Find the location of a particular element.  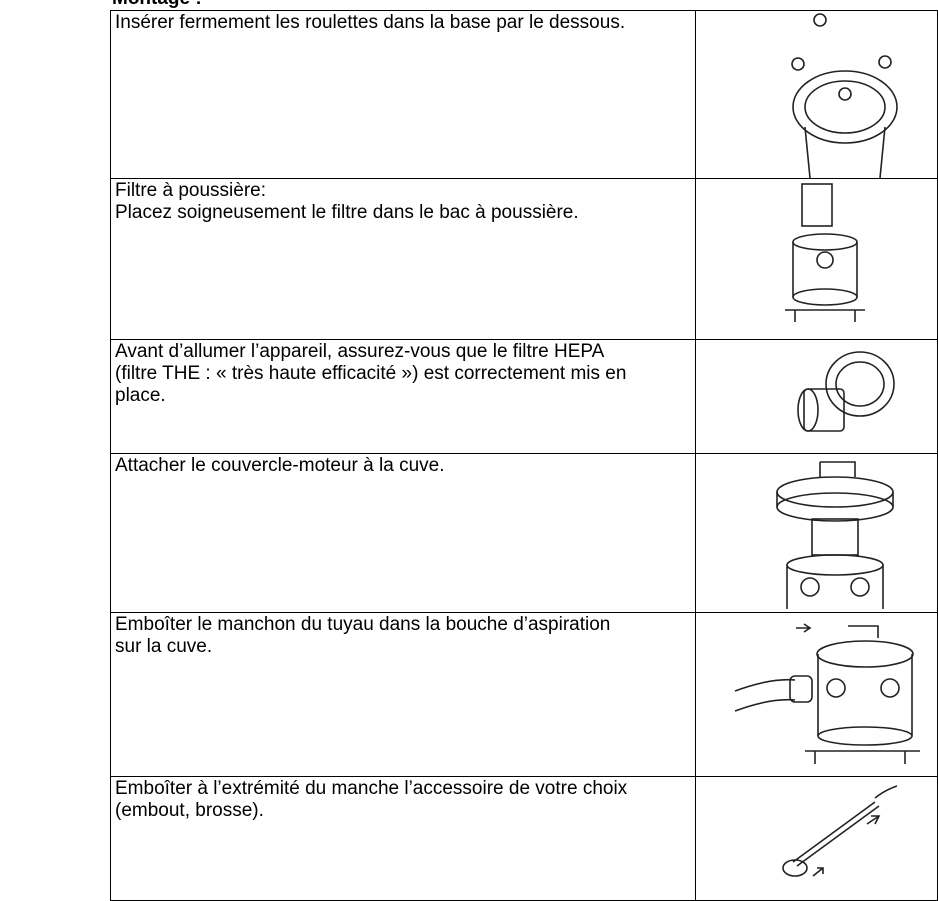

illustration-accessory is located at coordinates (840, 831).